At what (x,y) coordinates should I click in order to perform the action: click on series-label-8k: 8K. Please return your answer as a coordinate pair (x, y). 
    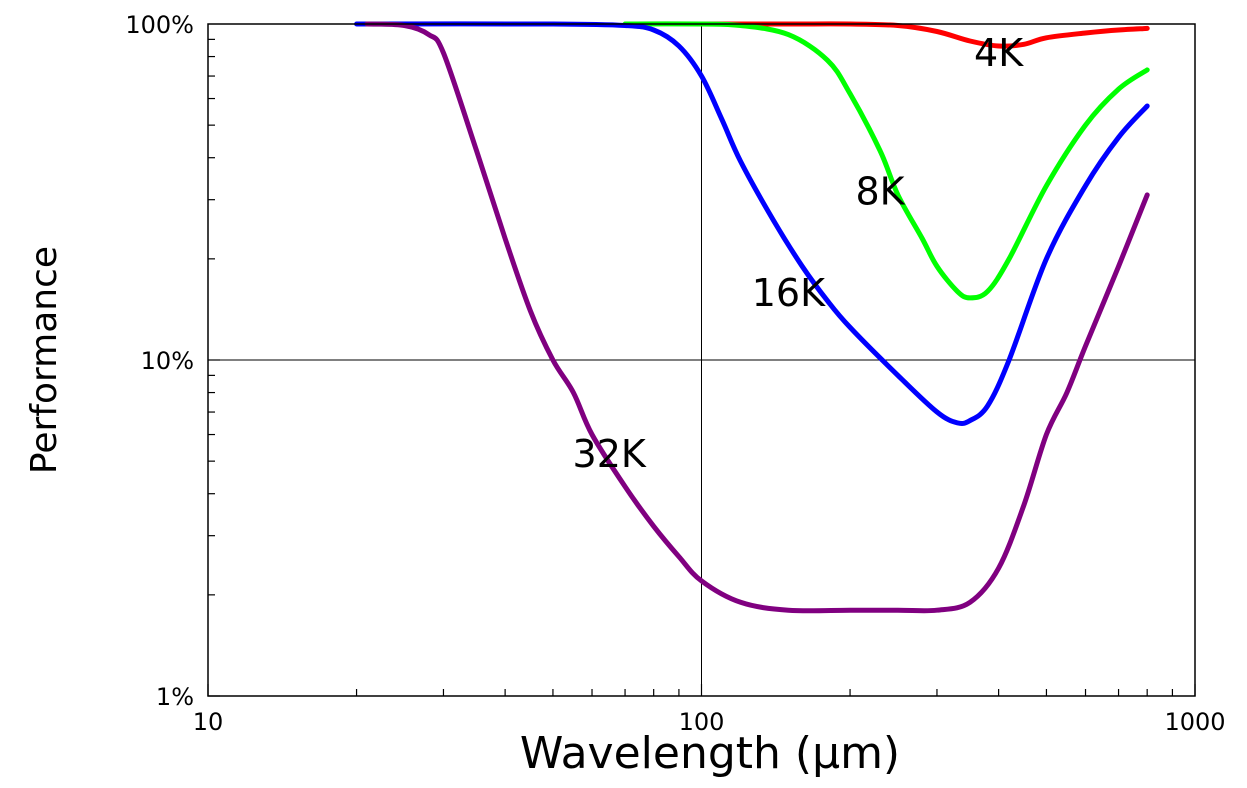
    Looking at the image, I should click on (880, 192).